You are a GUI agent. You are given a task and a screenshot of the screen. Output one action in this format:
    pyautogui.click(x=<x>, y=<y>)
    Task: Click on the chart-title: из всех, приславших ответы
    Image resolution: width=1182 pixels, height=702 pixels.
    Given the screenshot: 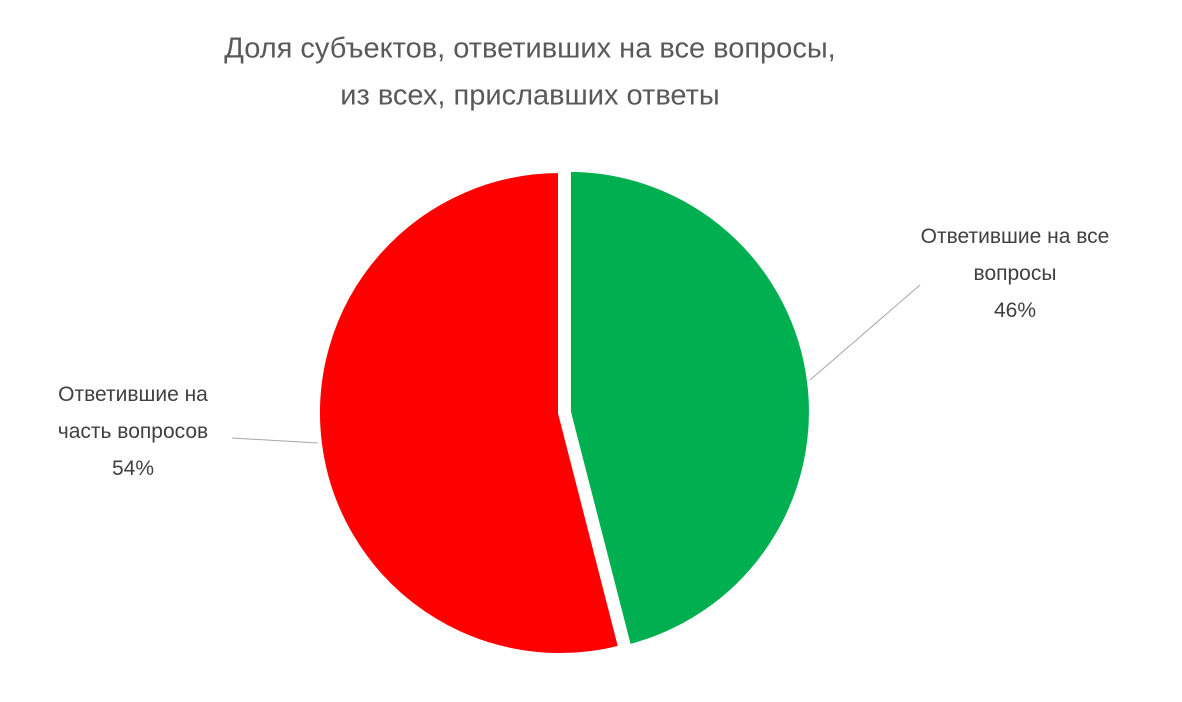 What is the action you would take?
    pyautogui.click(x=529, y=96)
    